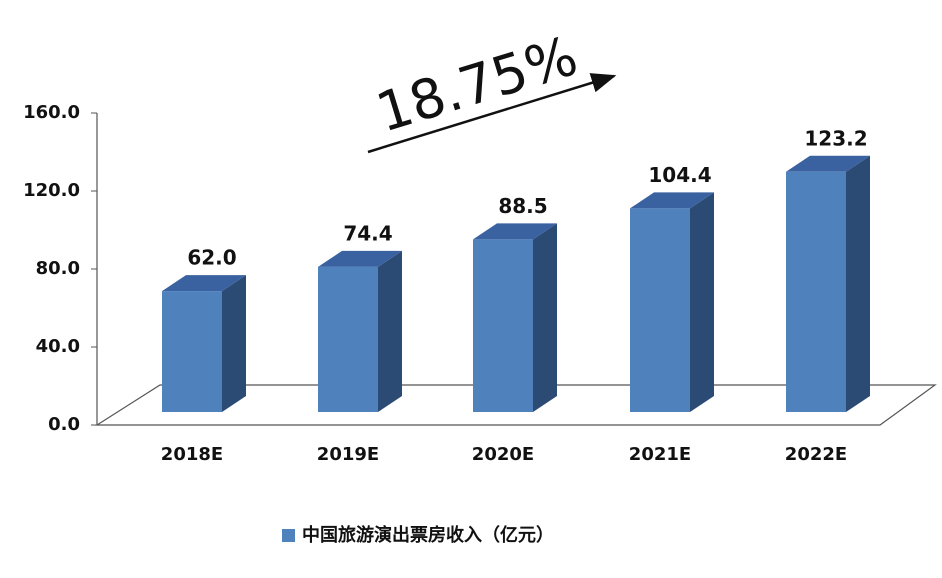  Describe the element at coordinates (51, 190) in the screenshot. I see `y-tick-label: 120.0` at that location.